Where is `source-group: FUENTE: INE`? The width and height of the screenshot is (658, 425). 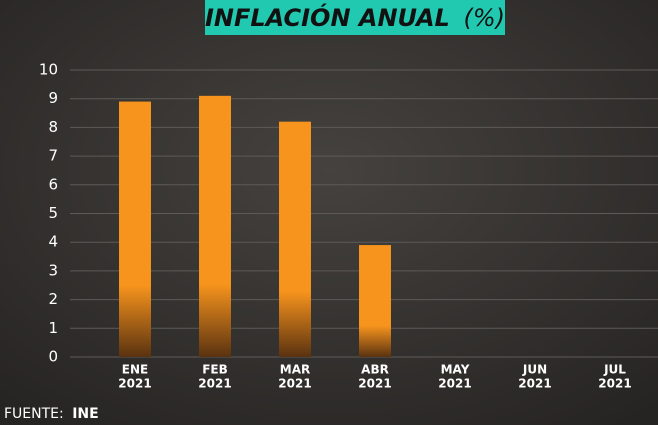 source-group: FUENTE: INE is located at coordinates (51, 414).